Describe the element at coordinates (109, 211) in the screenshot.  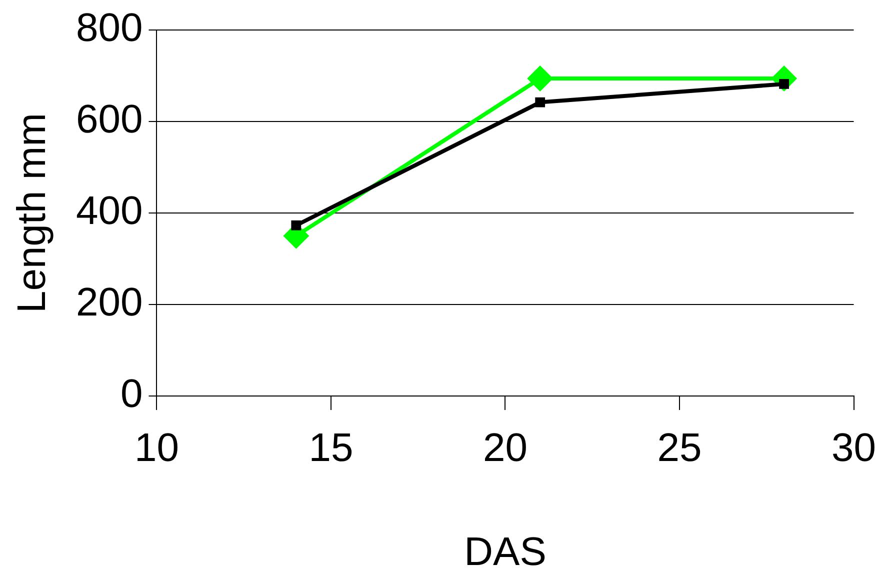
I see `y-tick-label: 400` at that location.